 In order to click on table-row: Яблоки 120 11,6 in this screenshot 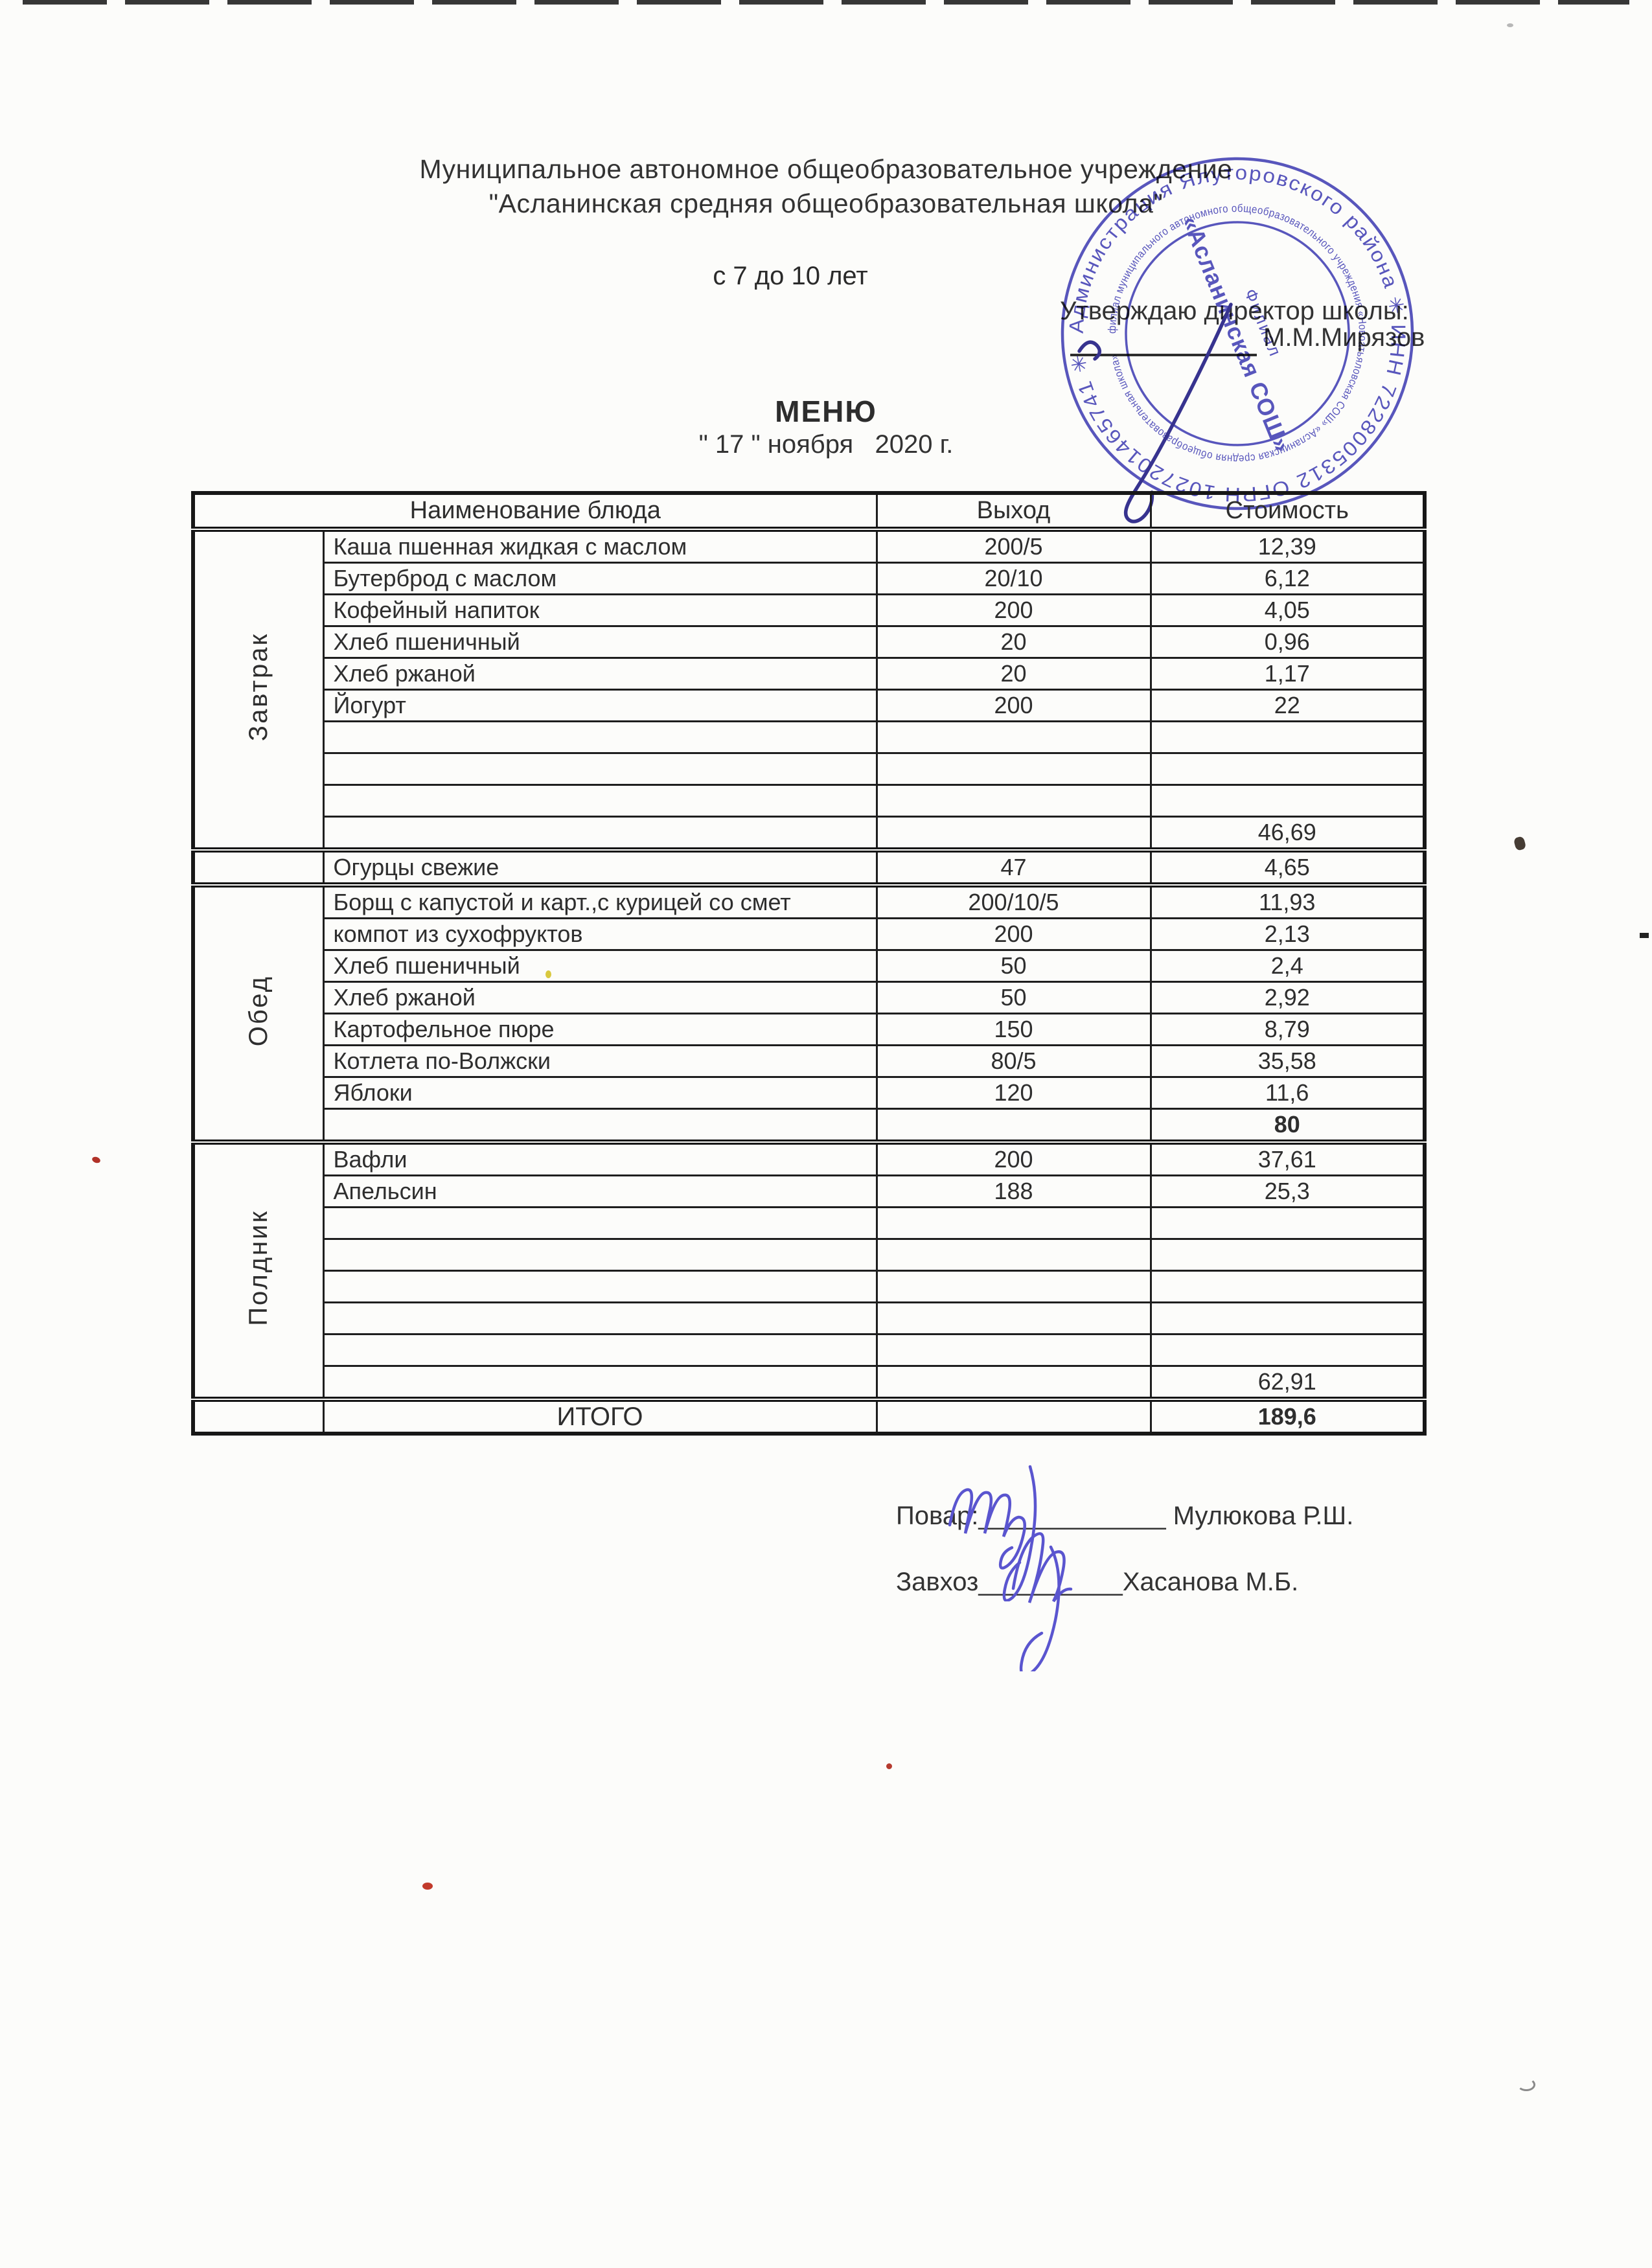, I will do `click(809, 1093)`.